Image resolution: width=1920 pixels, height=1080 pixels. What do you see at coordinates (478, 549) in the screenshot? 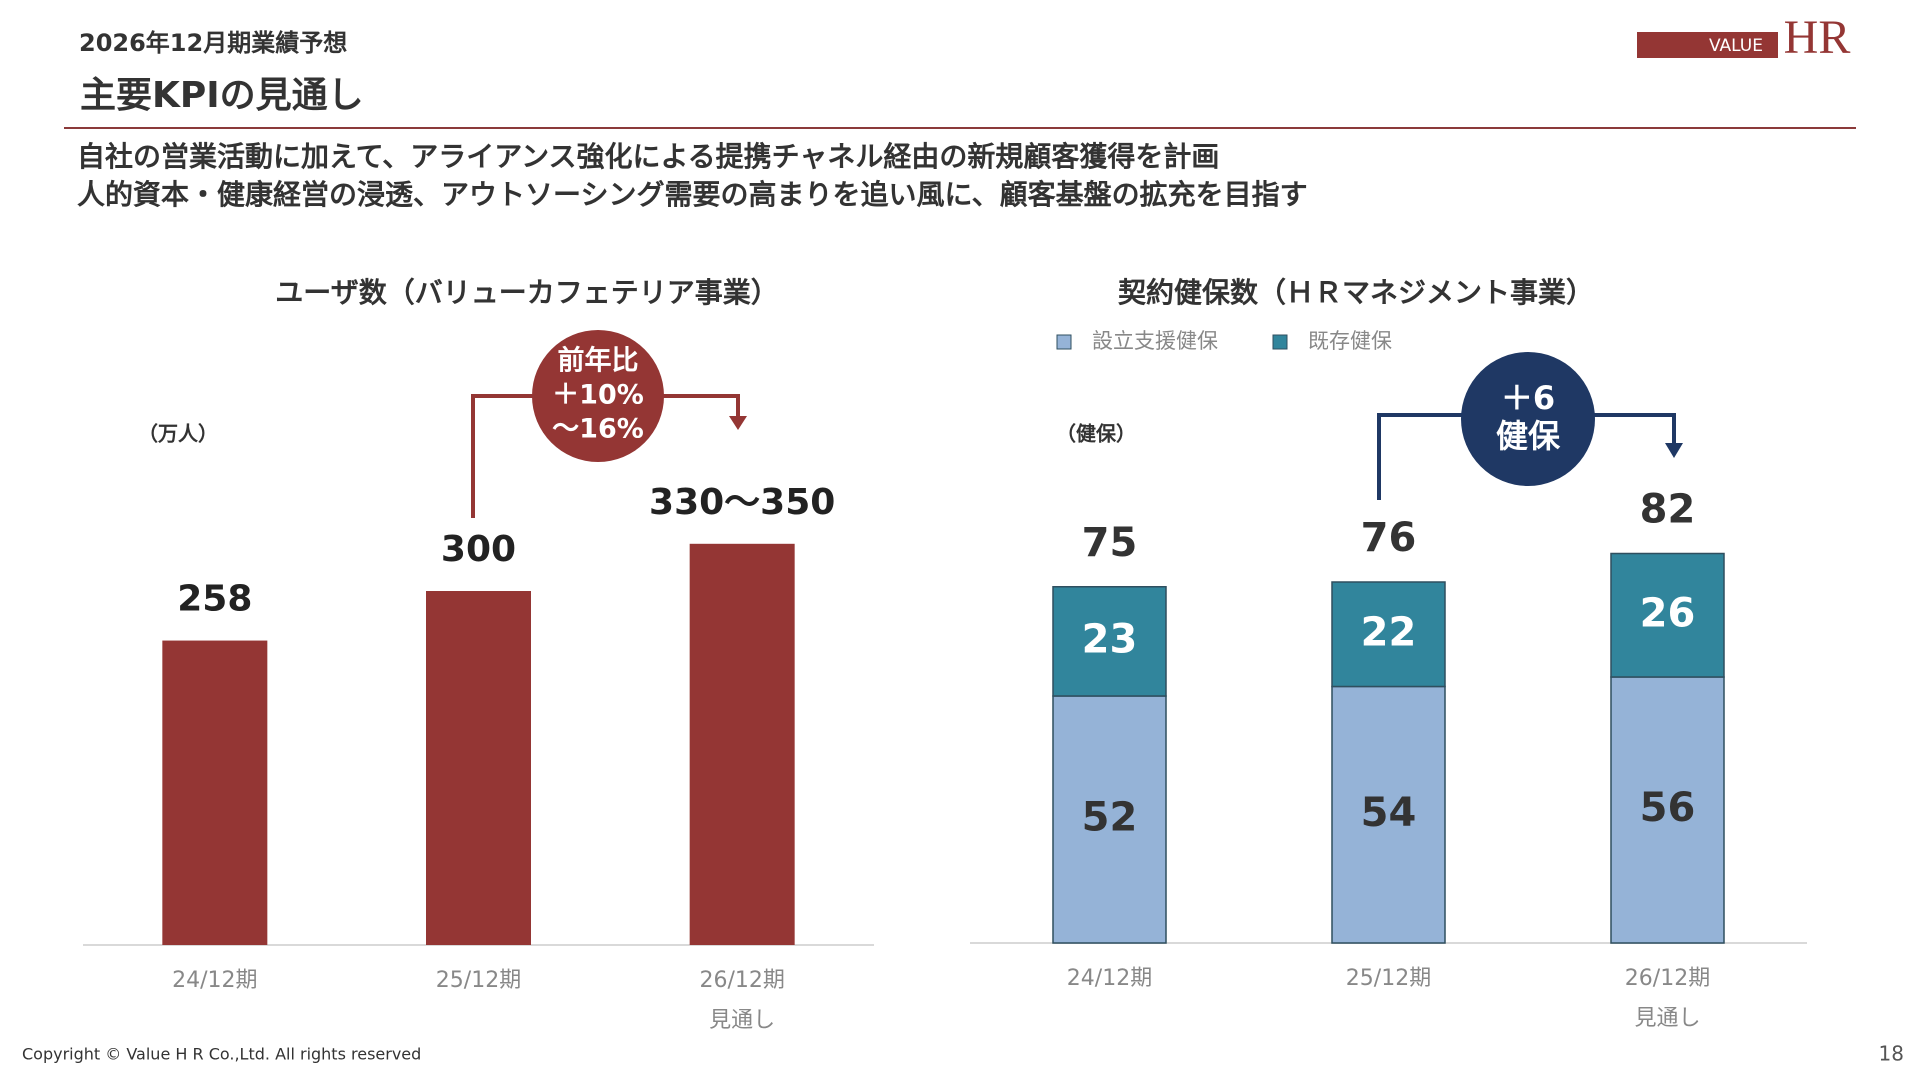
I see `value-label: 300` at bounding box center [478, 549].